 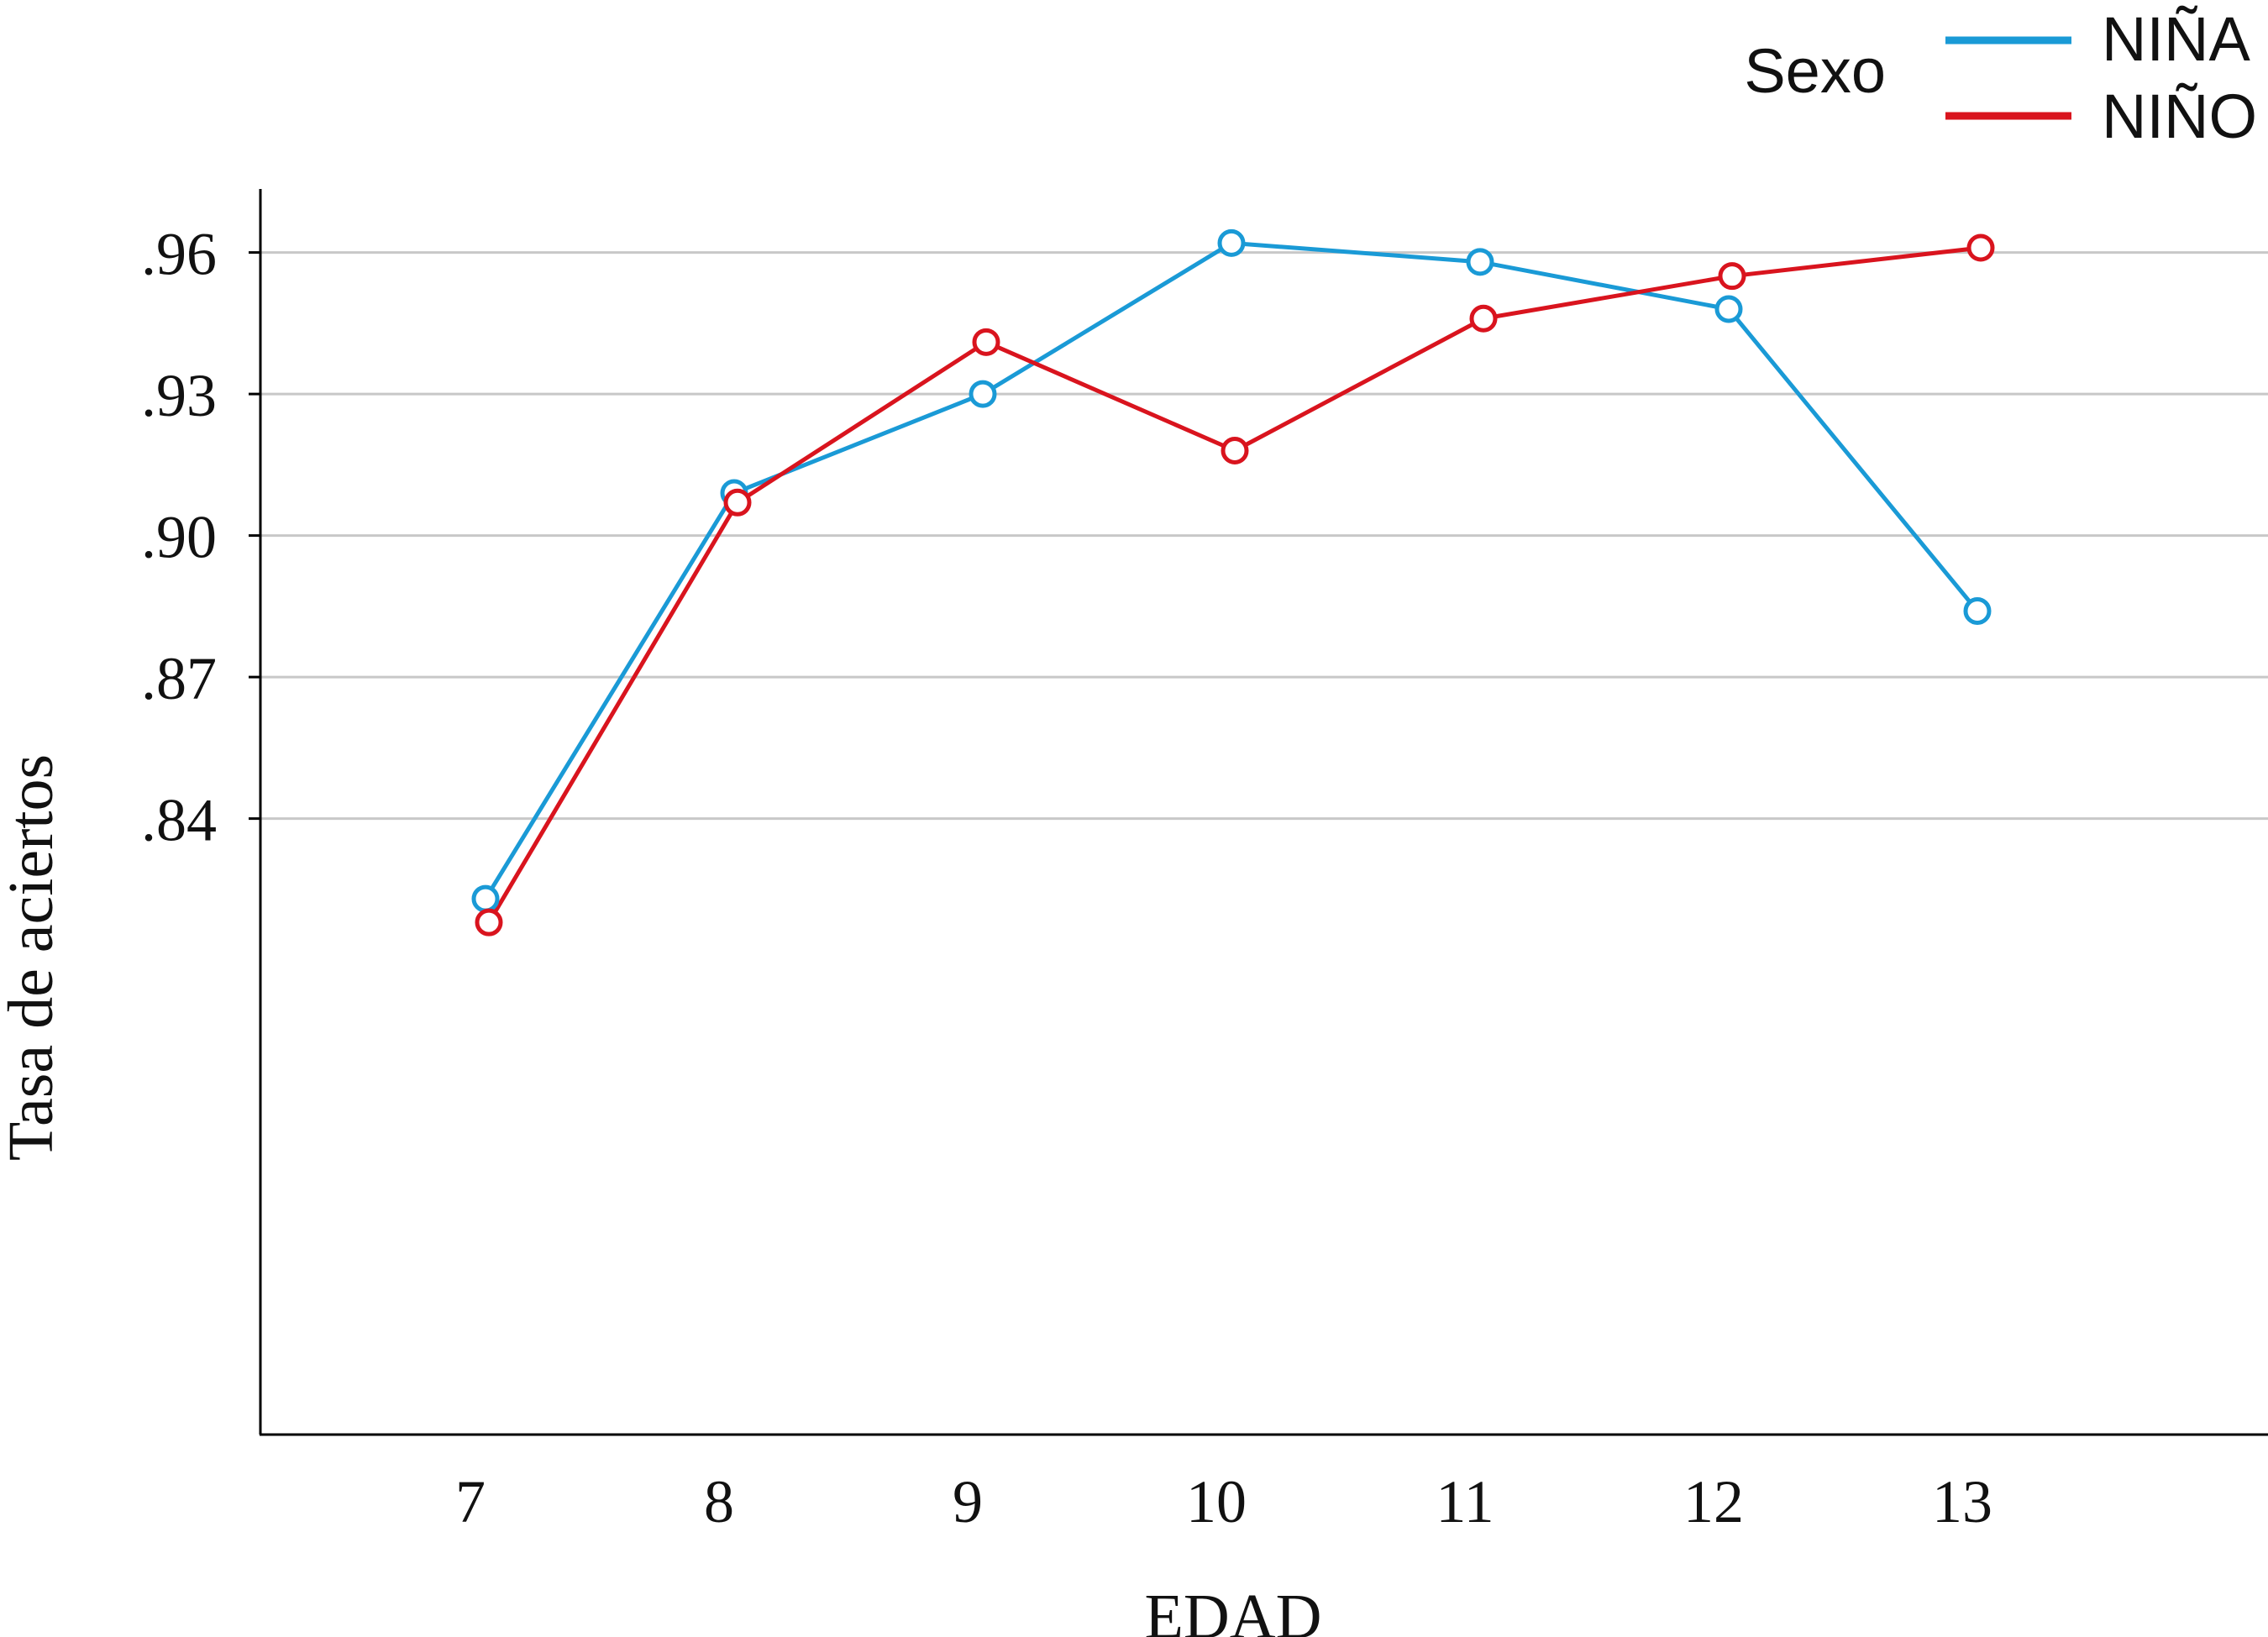 I want to click on x-tick-label: 9, so click(x=968, y=1501).